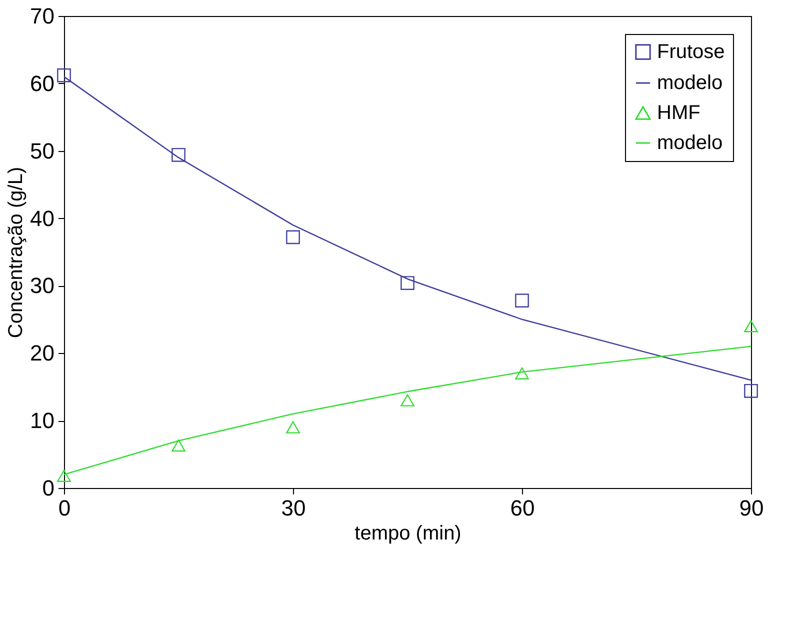  I want to click on y-tick-label: 70, so click(42, 16).